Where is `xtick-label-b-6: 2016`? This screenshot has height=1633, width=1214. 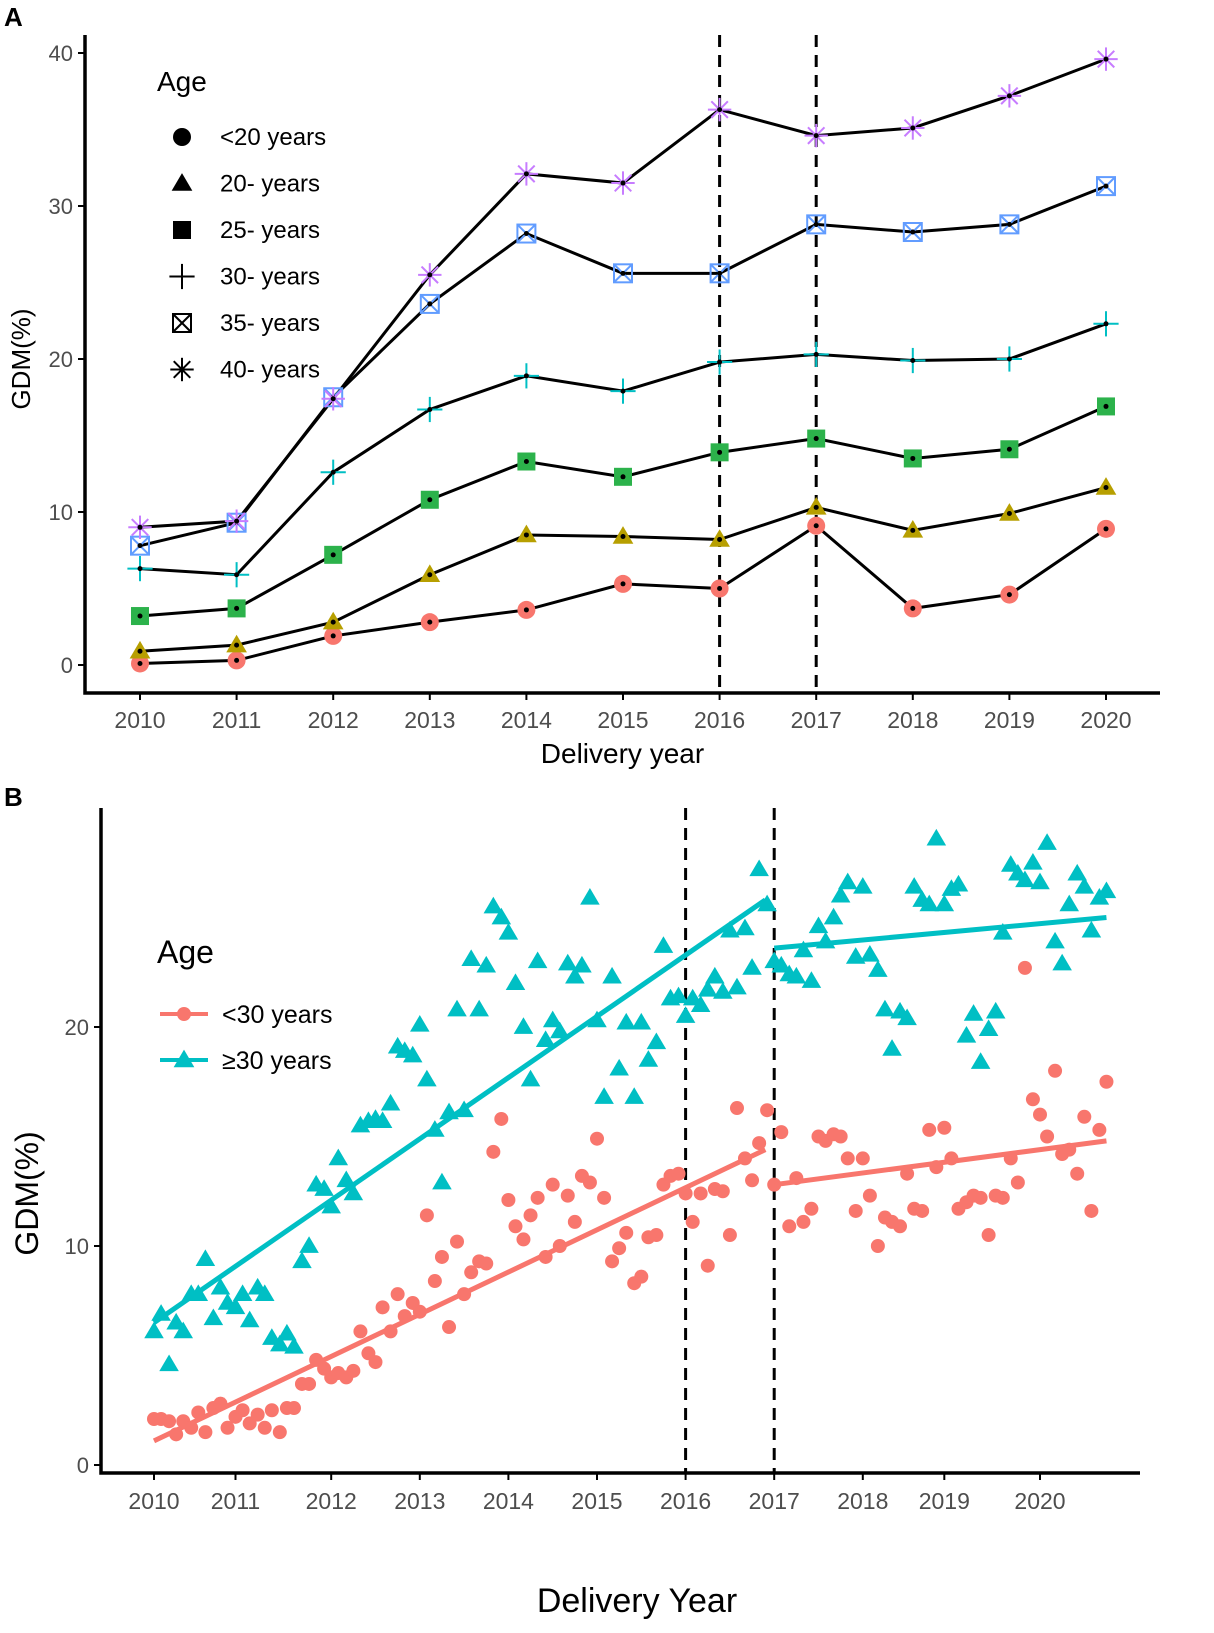
xtick-label-b-6: 2016 is located at coordinates (685, 1501).